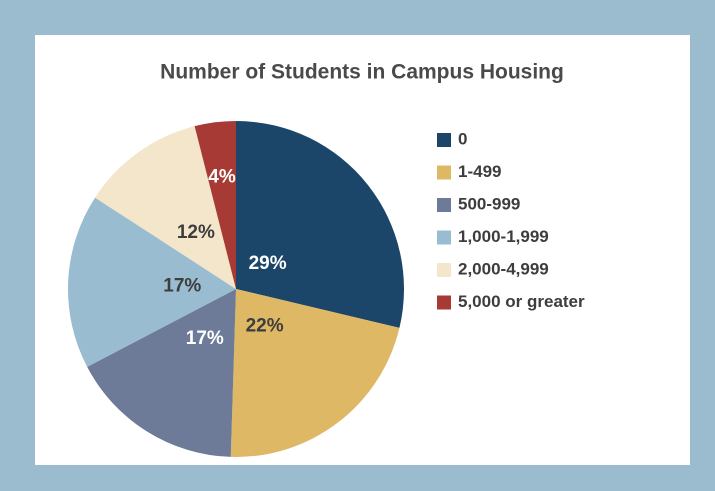 The width and height of the screenshot is (715, 491). I want to click on data-label: 22%, so click(265, 325).